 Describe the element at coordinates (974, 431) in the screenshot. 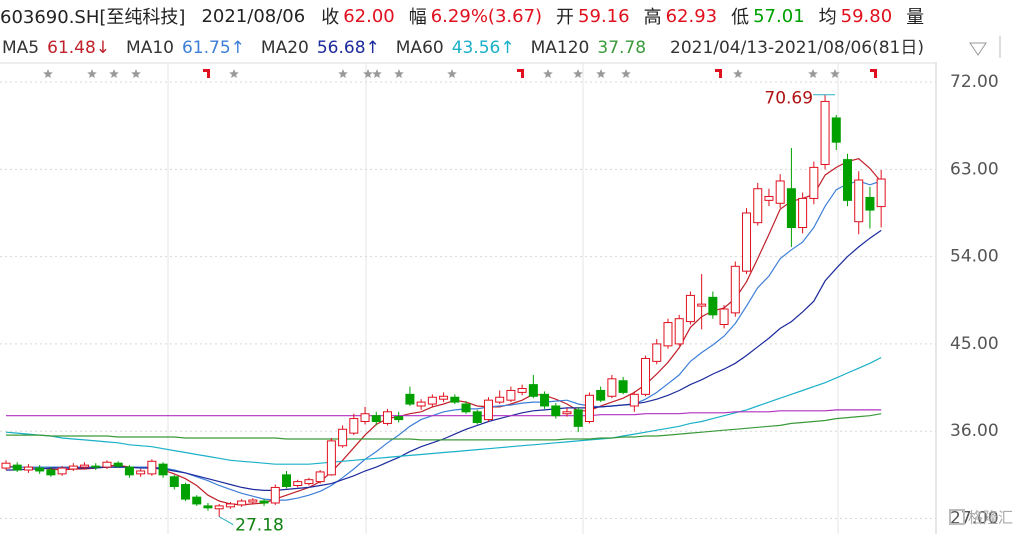

I see `y-tick-label: 36.00` at that location.